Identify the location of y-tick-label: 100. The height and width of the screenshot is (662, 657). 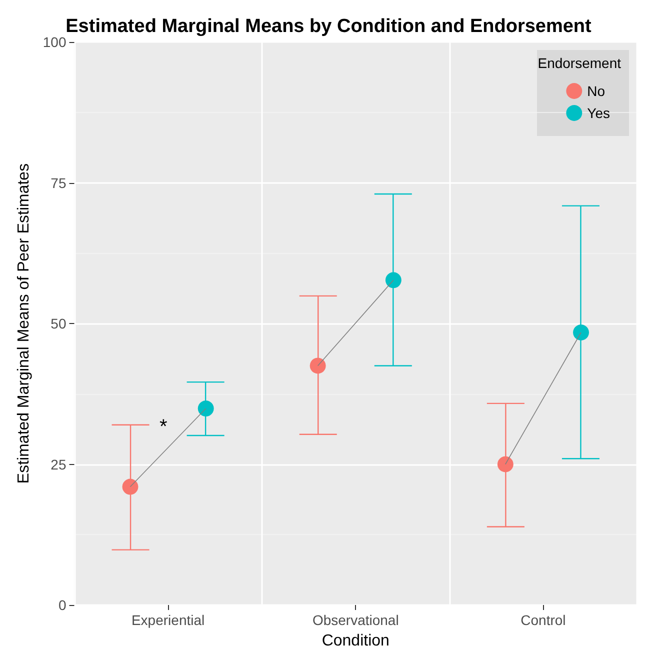
(54, 42).